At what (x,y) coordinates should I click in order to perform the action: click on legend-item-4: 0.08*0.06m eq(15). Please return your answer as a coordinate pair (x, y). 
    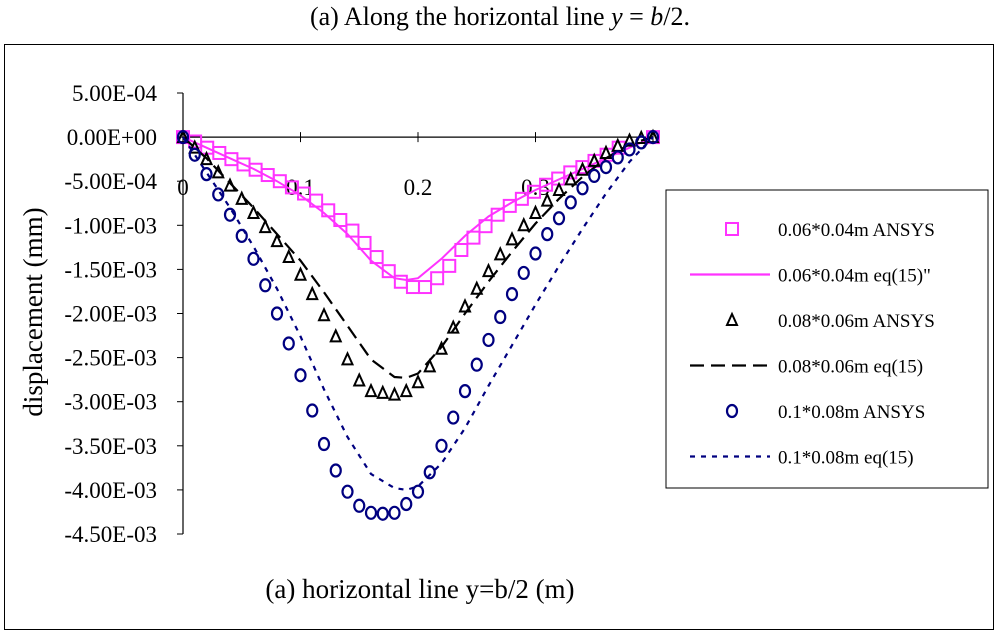
    Looking at the image, I should click on (806, 367).